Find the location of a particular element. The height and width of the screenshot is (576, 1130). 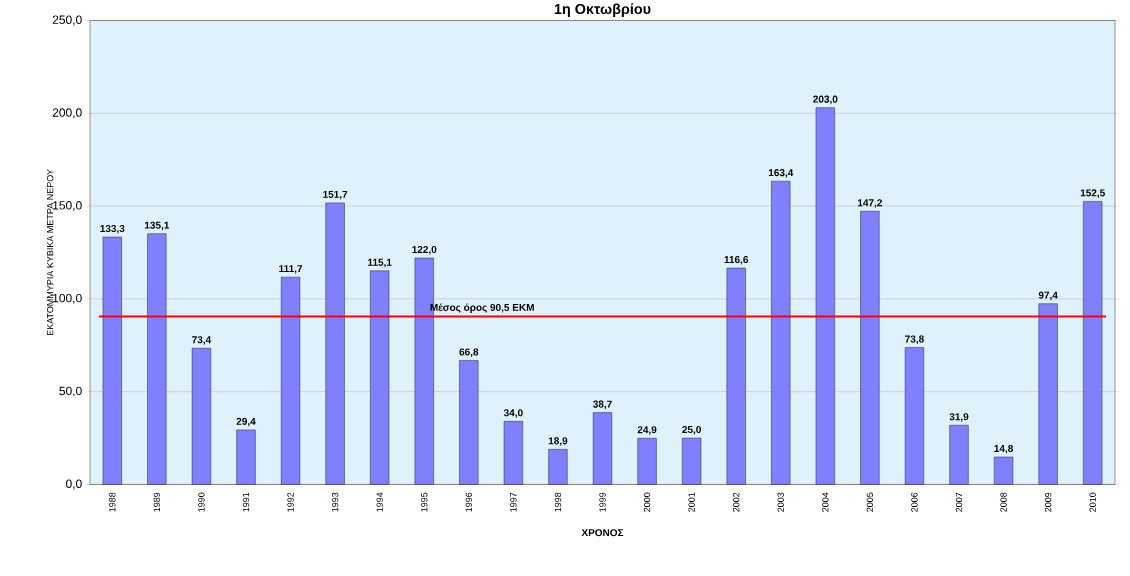

data-label: 163,4 is located at coordinates (781, 173).